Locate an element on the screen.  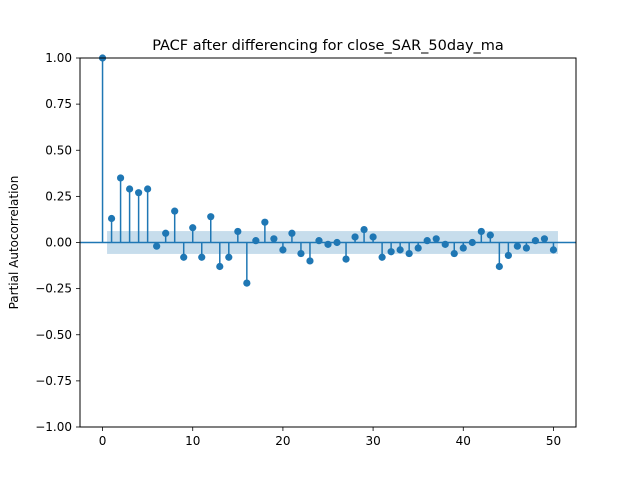
y-tick-label: 0.50 is located at coordinates (58, 150).